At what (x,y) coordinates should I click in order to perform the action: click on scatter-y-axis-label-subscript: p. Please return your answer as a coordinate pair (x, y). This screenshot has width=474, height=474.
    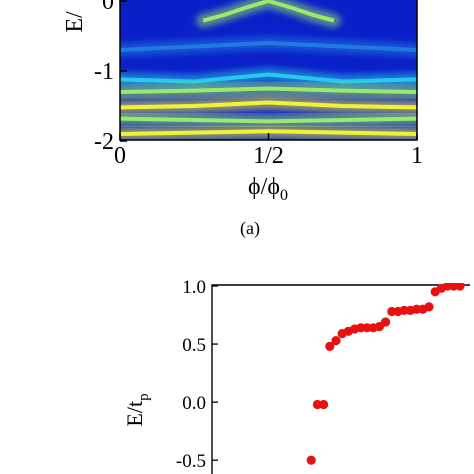
    Looking at the image, I should click on (144, 397).